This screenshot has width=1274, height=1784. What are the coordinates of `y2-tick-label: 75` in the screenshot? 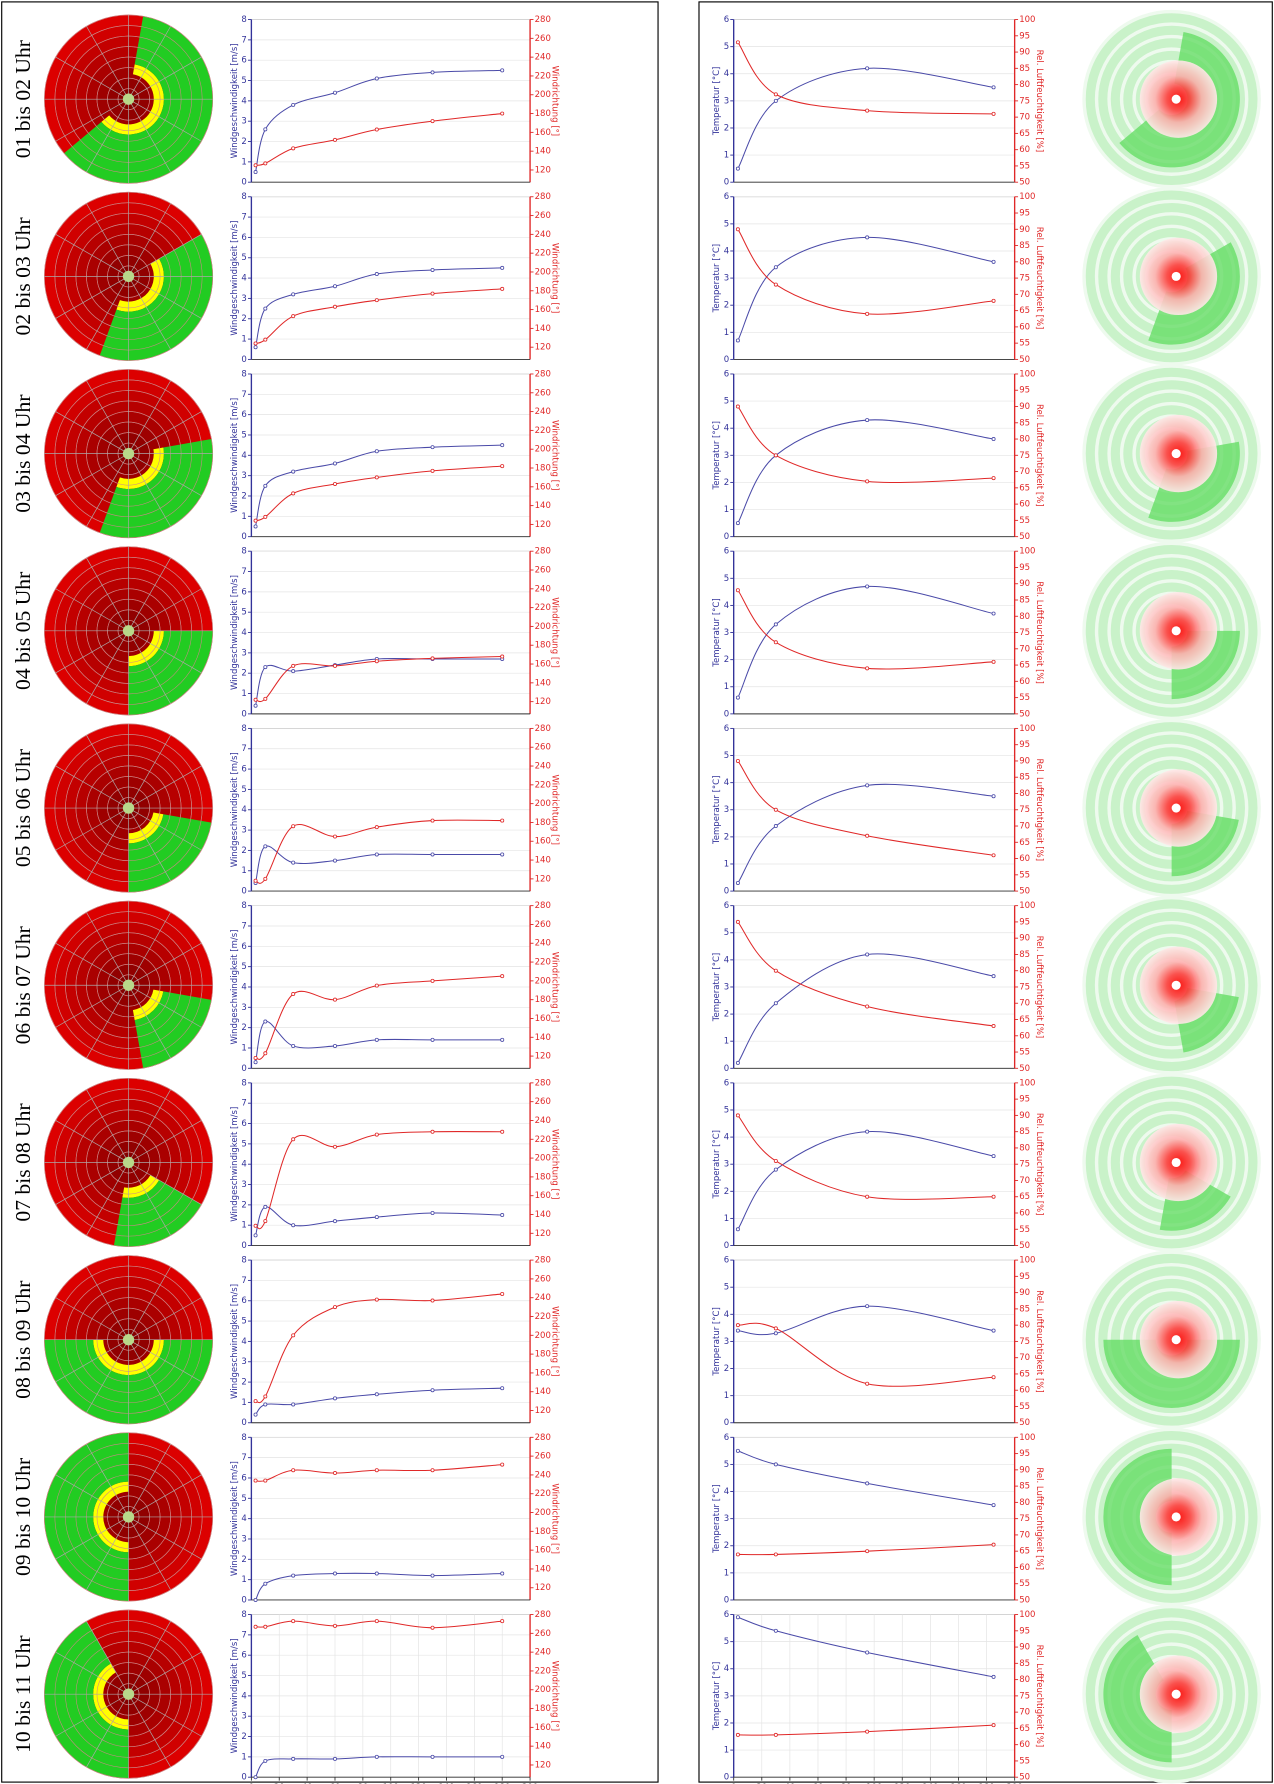 It's located at (1024, 1342).